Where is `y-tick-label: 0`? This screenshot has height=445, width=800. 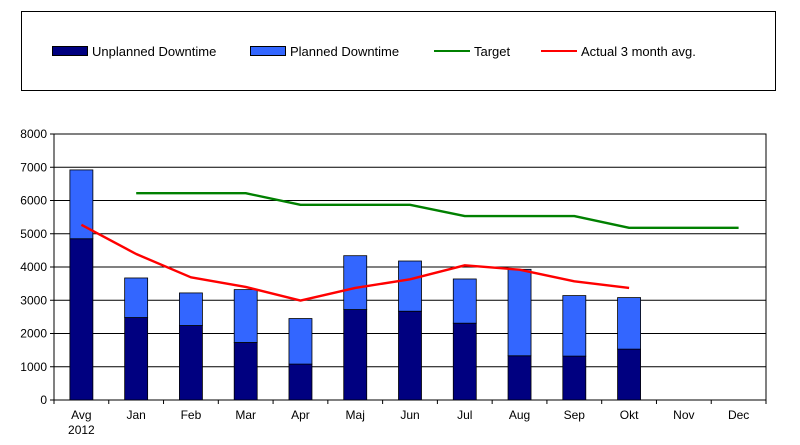 y-tick-label: 0 is located at coordinates (43, 400).